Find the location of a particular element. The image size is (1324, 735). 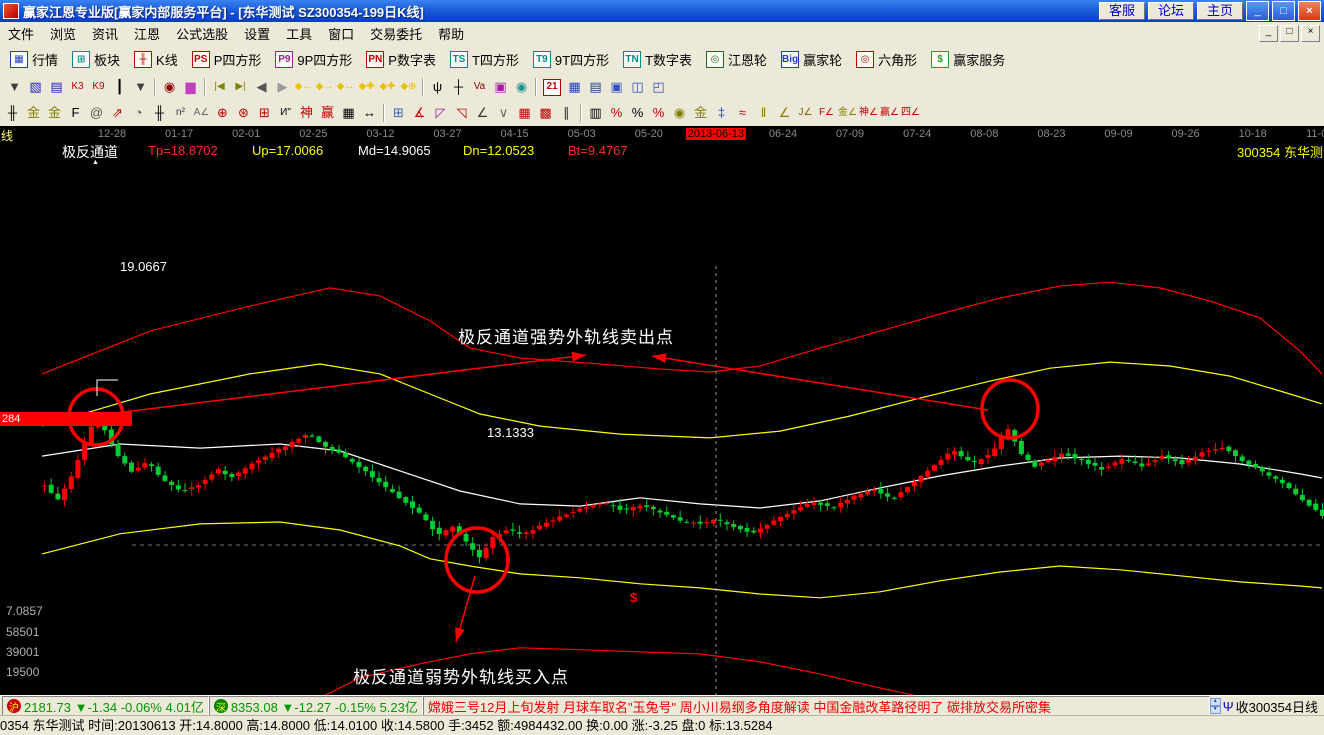

red-gridbox-icon: ⊞ is located at coordinates (264, 112).